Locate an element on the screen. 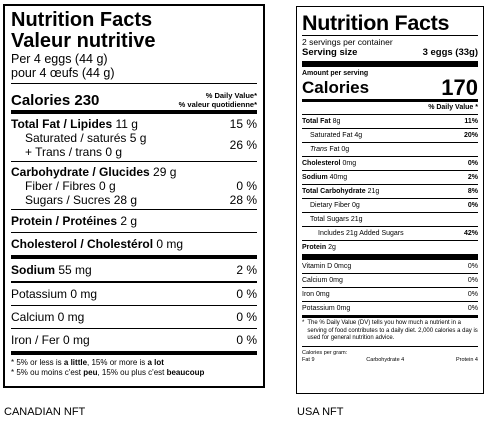 The width and height of the screenshot is (492, 423). usa-saturated-fat-label: Saturated Fat is located at coordinates (331, 135).